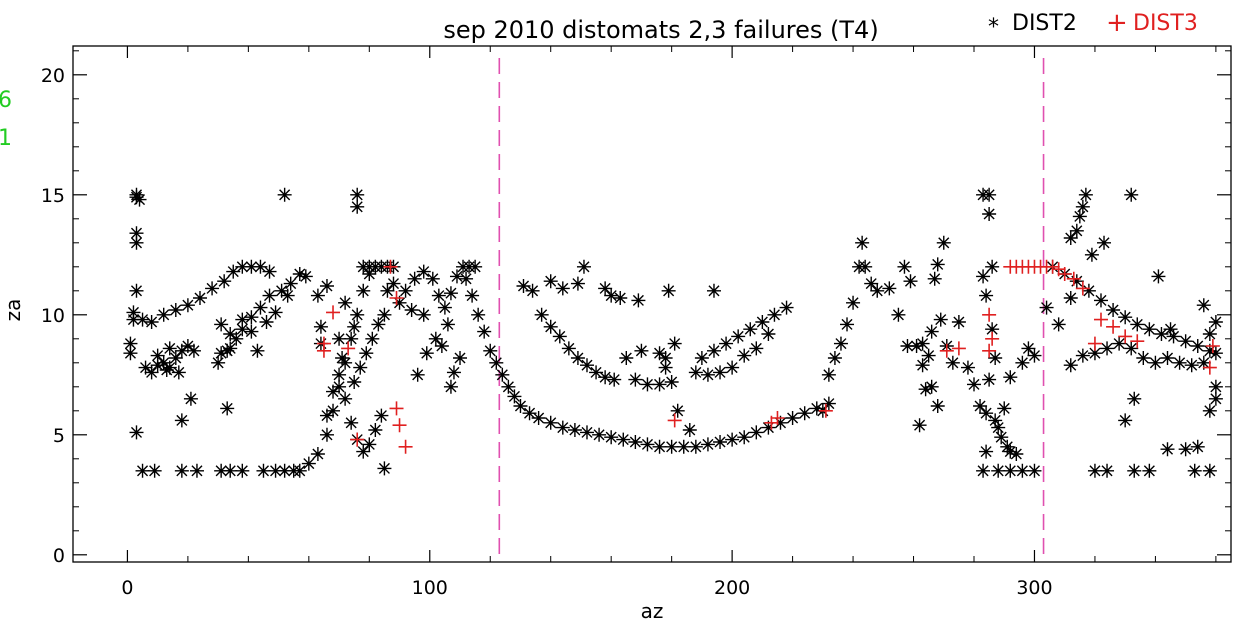 This screenshot has height=629, width=1249. I want to click on margin-text-1: 6, so click(6, 100).